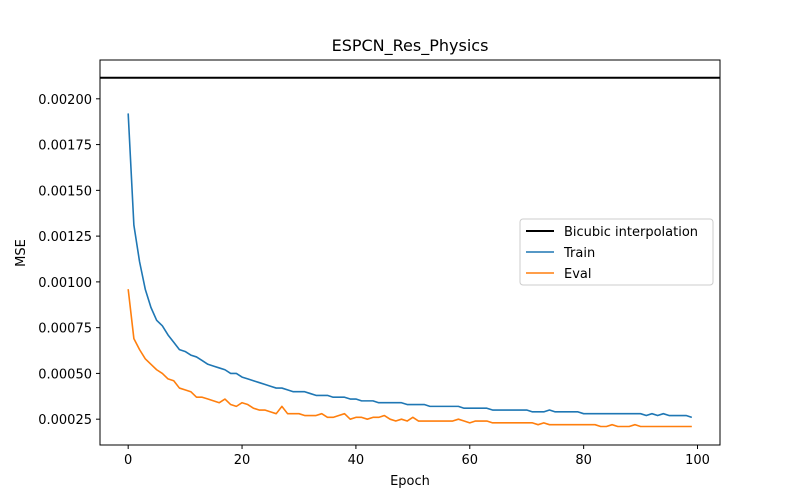 This screenshot has width=800, height=500. Describe the element at coordinates (631, 232) in the screenshot. I see `legend-label-bicubic-interpolation: Bicubic interpolation` at that location.